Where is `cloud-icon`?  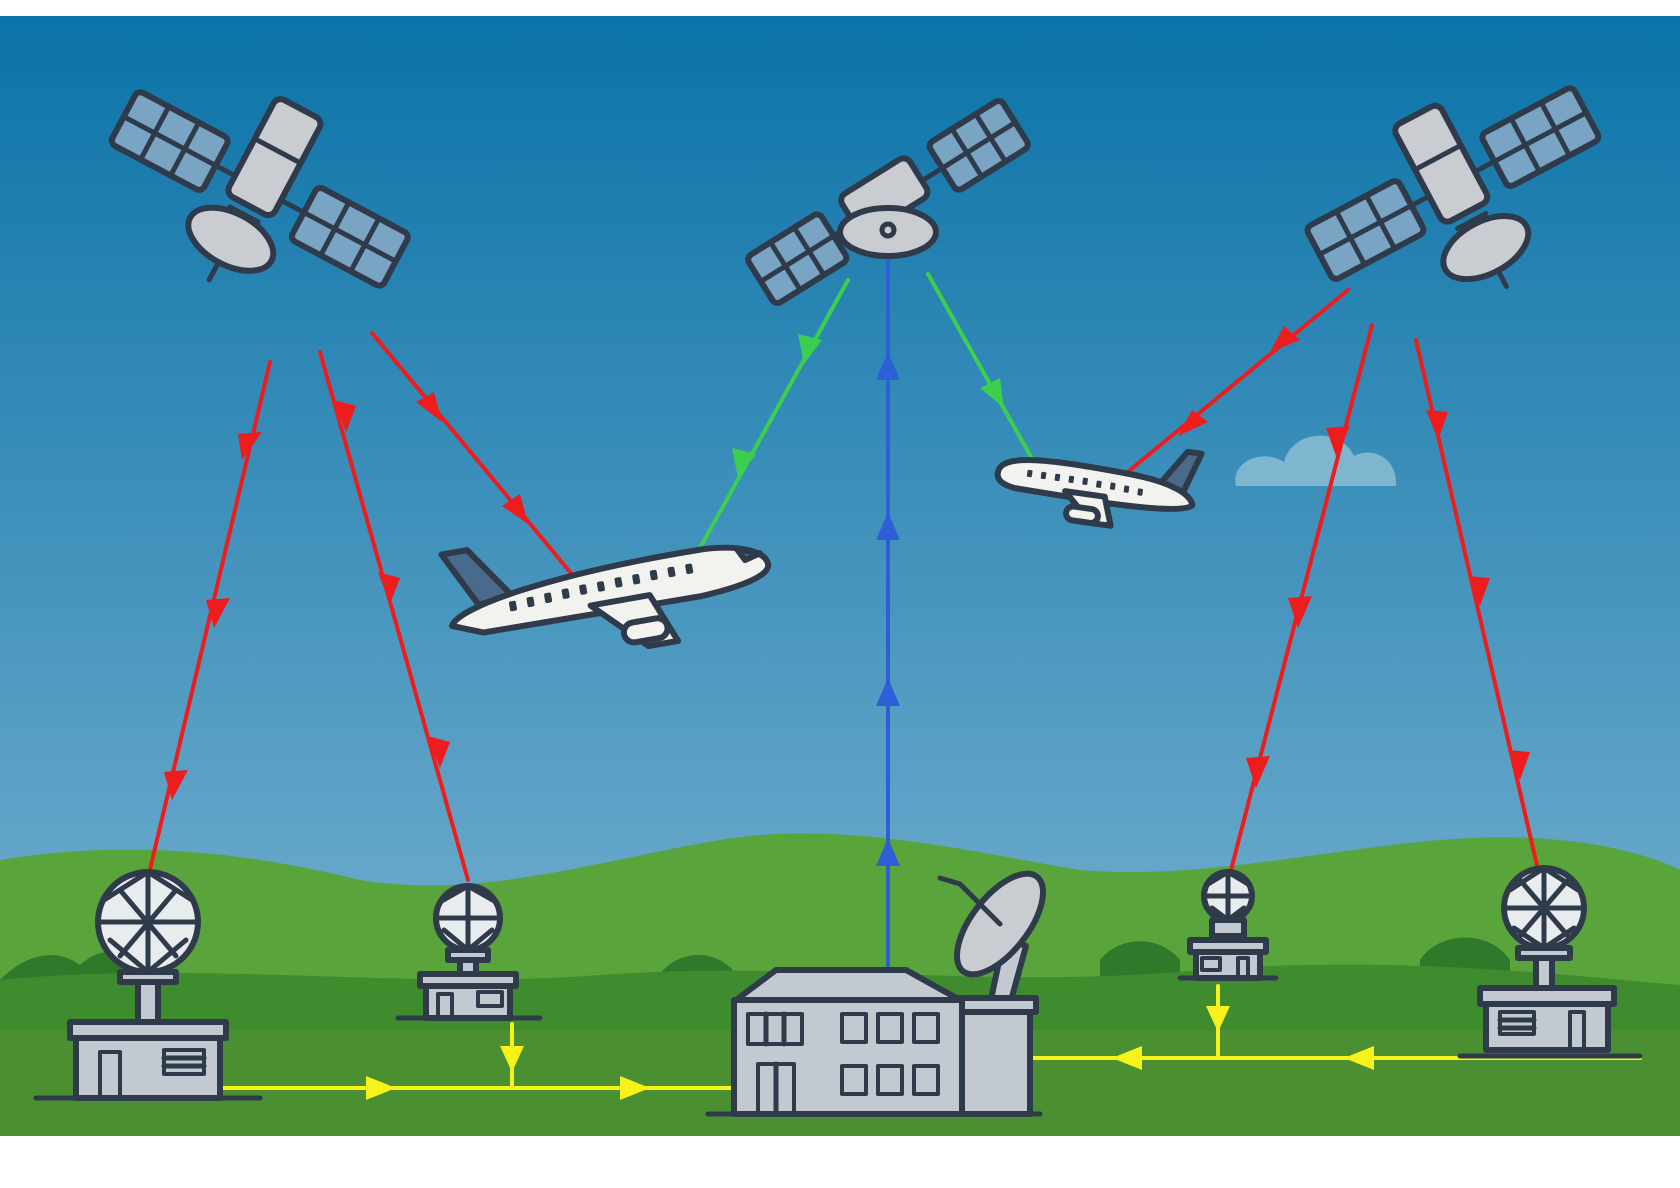
cloud-icon is located at coordinates (1316, 460).